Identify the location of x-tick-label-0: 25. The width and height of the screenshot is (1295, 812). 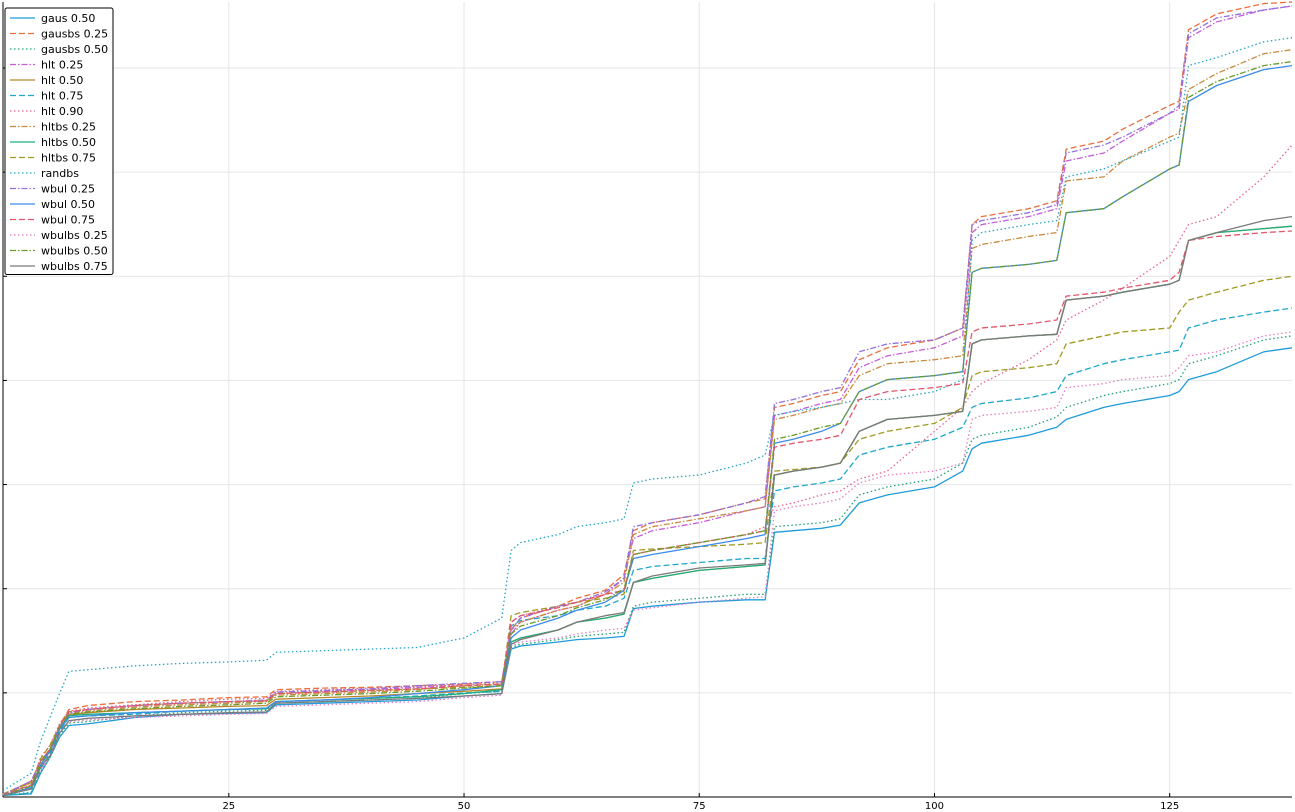
(228, 806).